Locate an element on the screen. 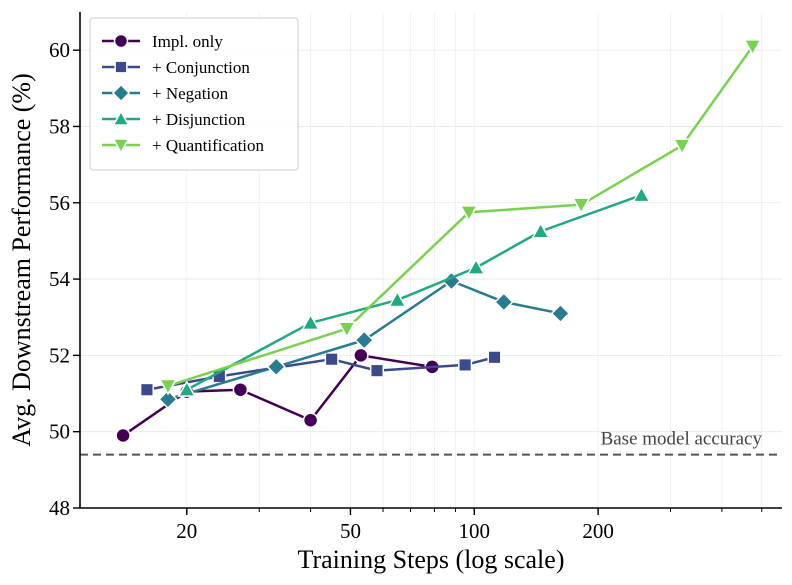  y-axis-title: Avg. Downstream Performance (%) is located at coordinates (21, 260).